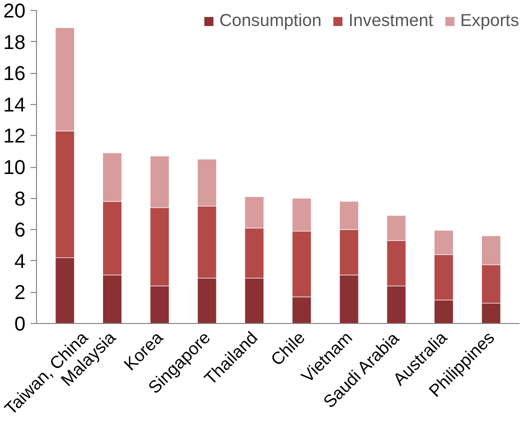  What do you see at coordinates (270, 20) in the screenshot?
I see `legend-label: Consumption` at bounding box center [270, 20].